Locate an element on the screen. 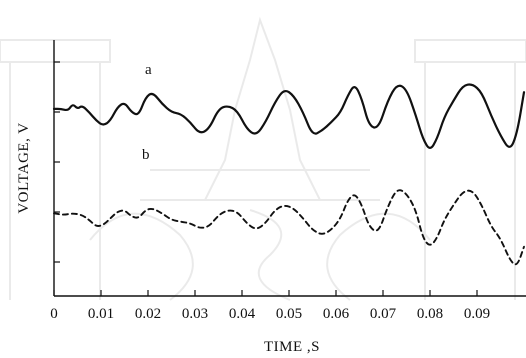  x-tick-label-5: 0.05 is located at coordinates (289, 314).